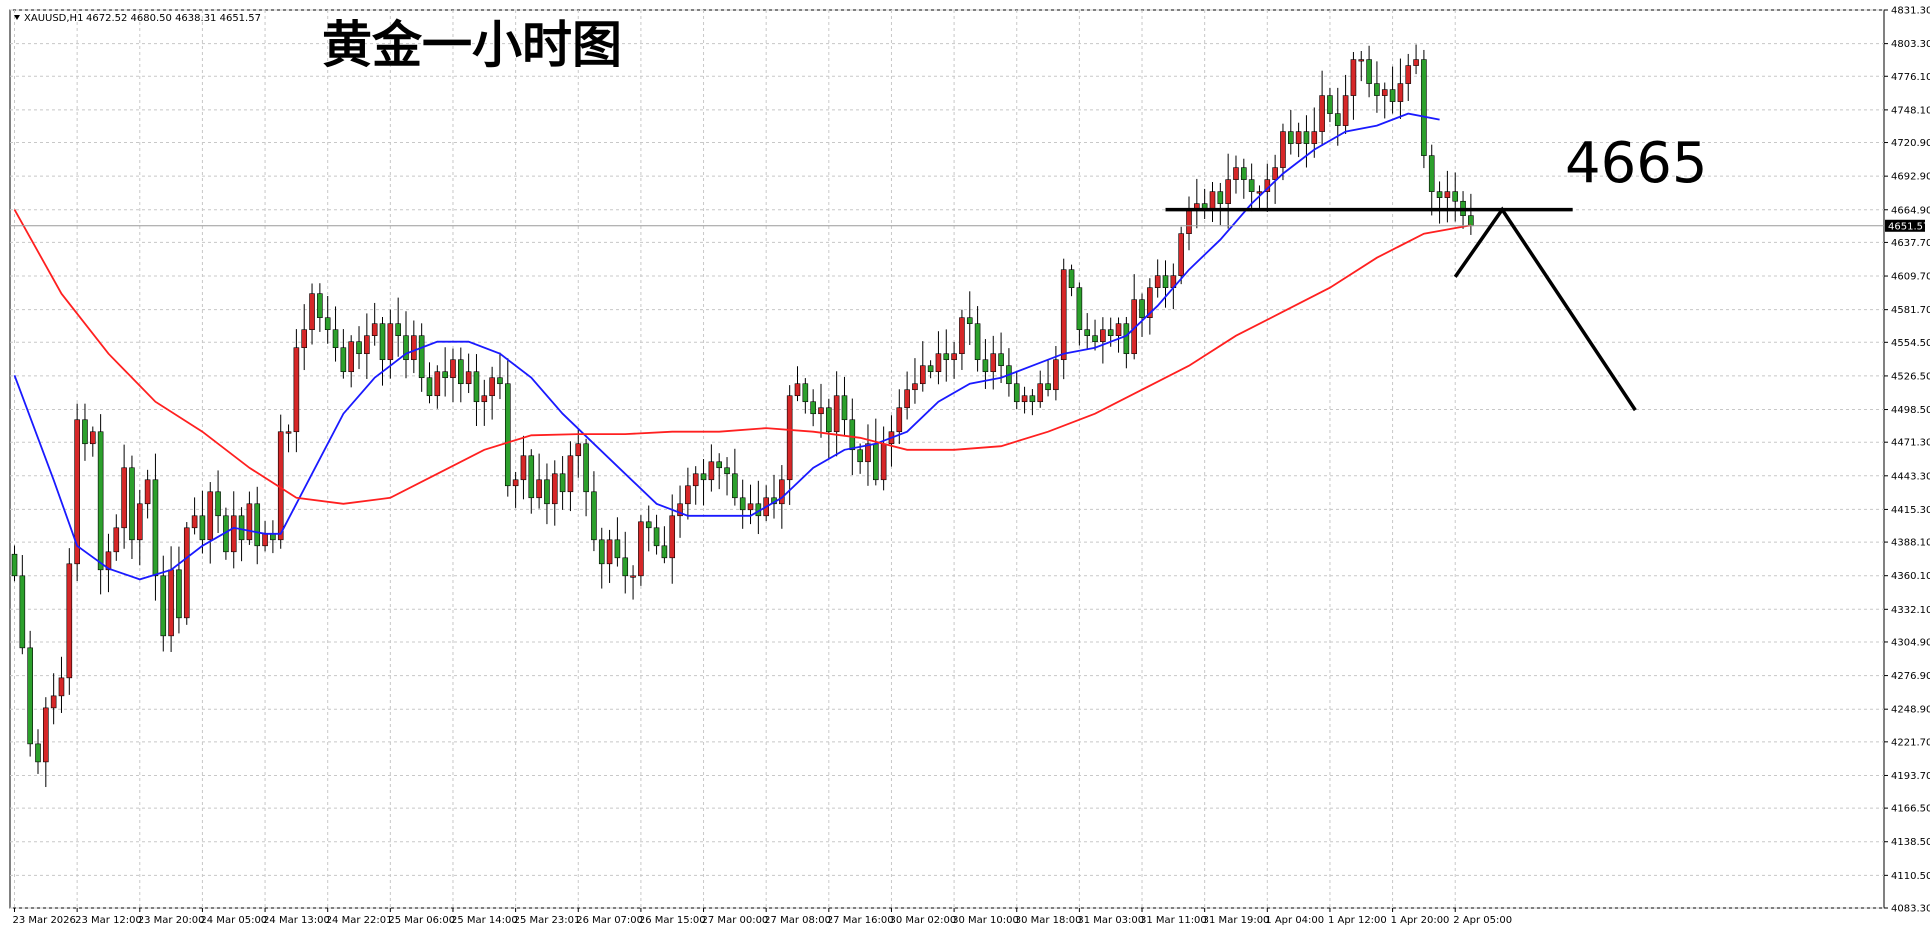  What do you see at coordinates (1420, 920) in the screenshot?
I see `x-tick-label: 1 Apr 20:00` at bounding box center [1420, 920].